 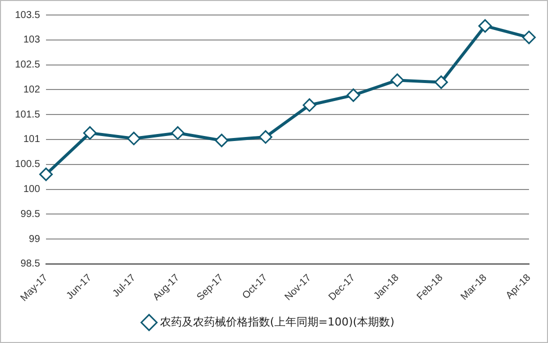 What do you see at coordinates (27, 65) in the screenshot?
I see `y-tick-label: 102.5` at bounding box center [27, 65].